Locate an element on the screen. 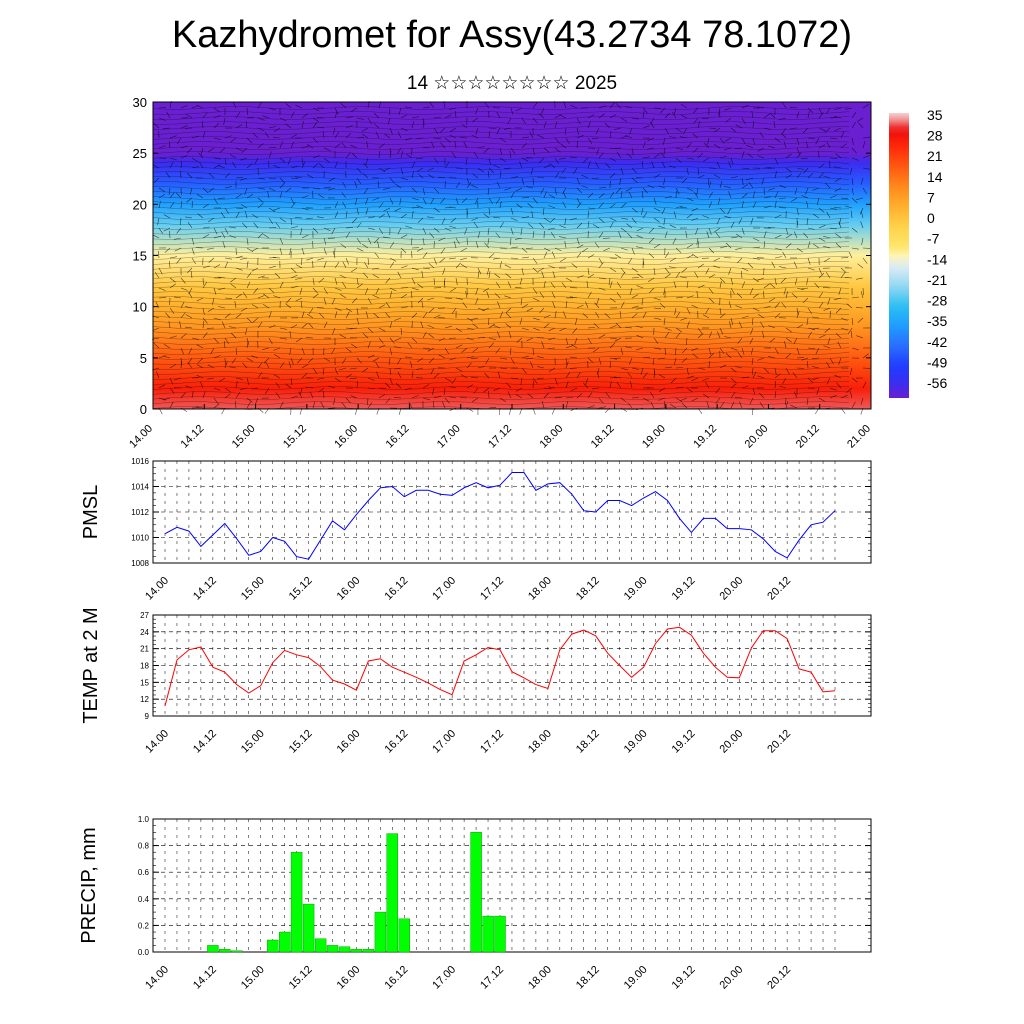  y-tick-label: 21 is located at coordinates (144, 649).